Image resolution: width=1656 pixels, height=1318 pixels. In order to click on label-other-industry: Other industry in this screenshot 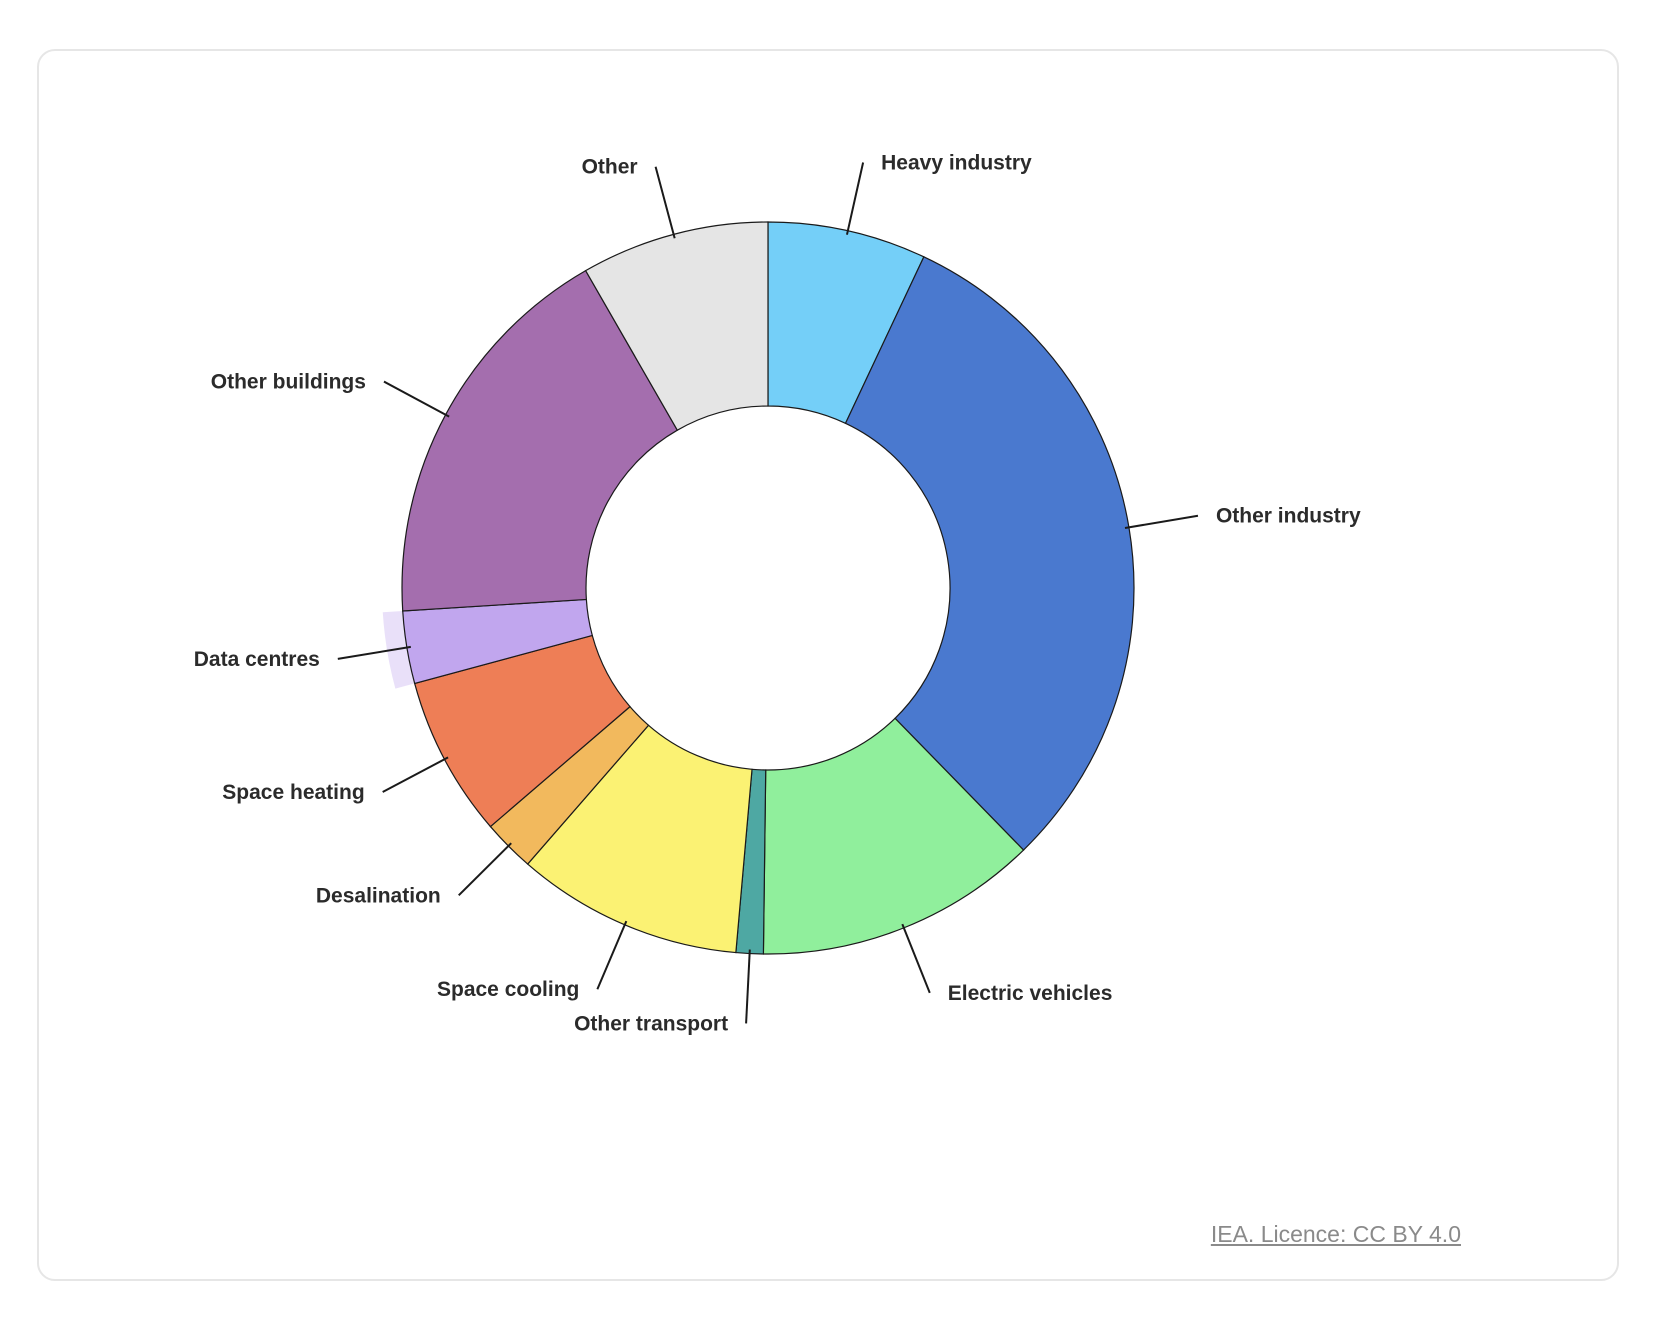, I will do `click(1288, 516)`.